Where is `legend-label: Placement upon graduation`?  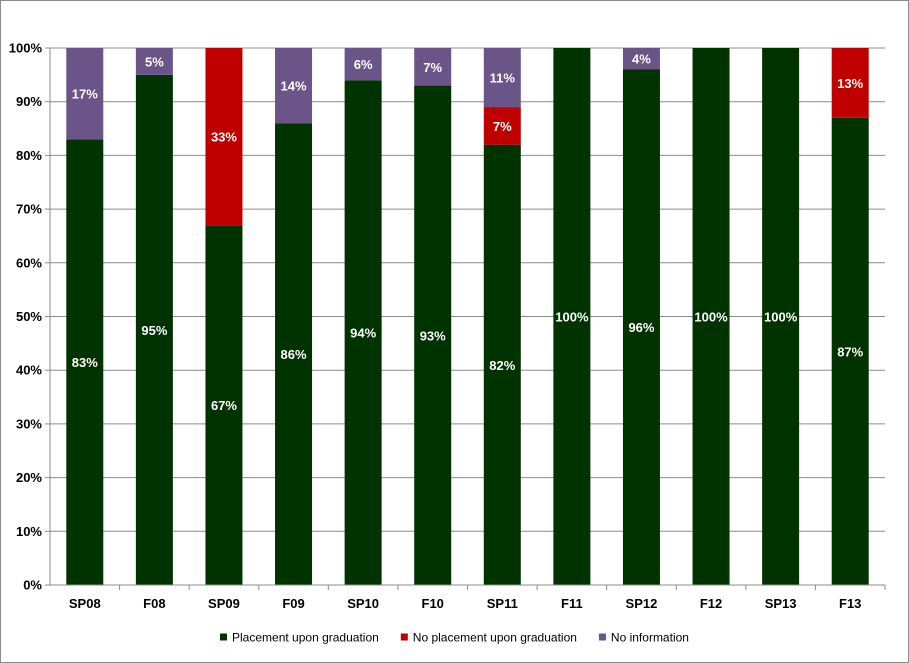 legend-label: Placement upon graduation is located at coordinates (305, 638).